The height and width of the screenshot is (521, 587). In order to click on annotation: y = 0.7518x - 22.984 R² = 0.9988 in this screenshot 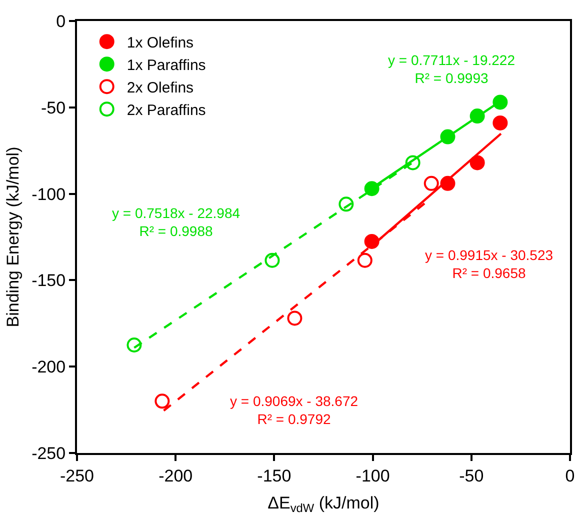, I will do `click(176, 222)`.